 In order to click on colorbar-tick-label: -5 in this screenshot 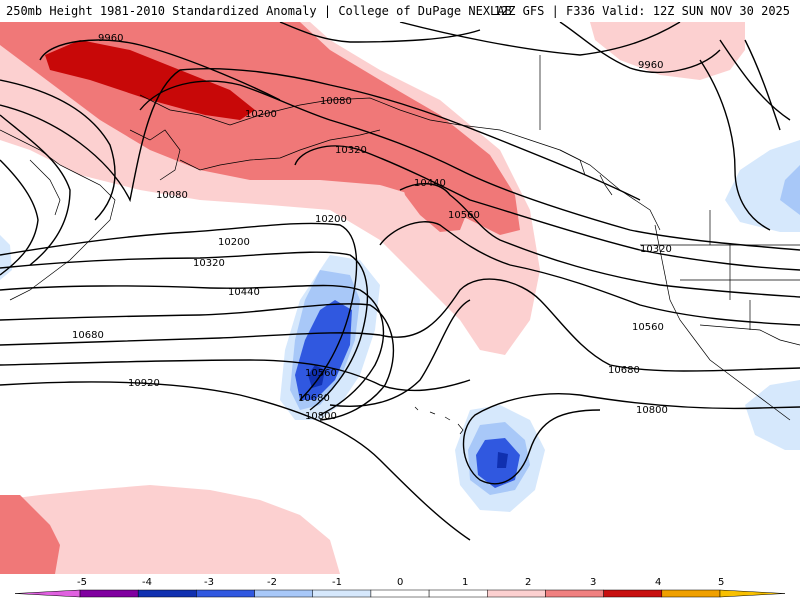, I will do `click(82, 582)`.